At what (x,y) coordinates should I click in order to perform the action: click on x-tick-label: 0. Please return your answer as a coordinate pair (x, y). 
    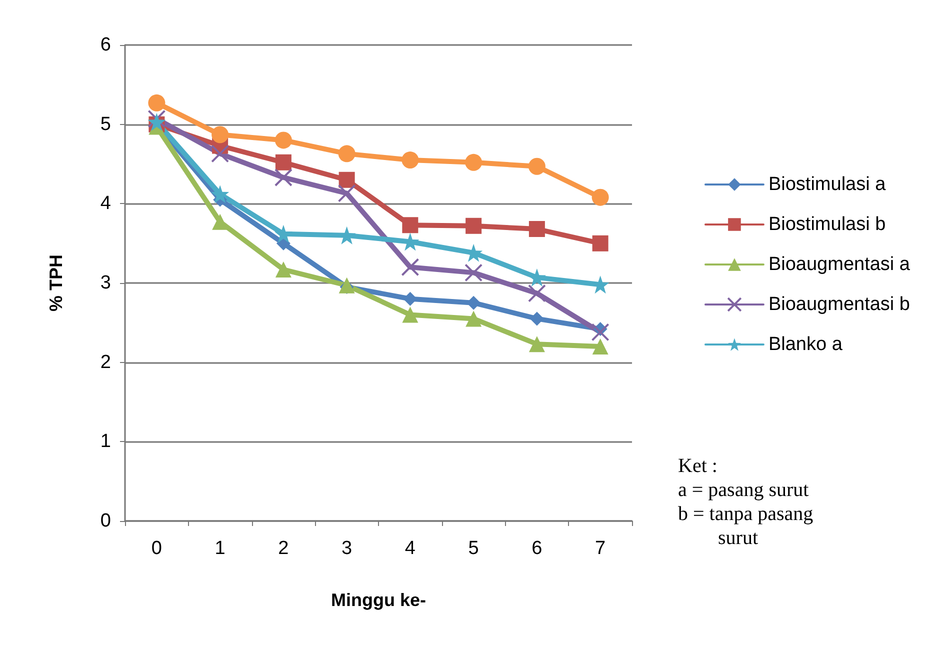
    Looking at the image, I should click on (156, 548).